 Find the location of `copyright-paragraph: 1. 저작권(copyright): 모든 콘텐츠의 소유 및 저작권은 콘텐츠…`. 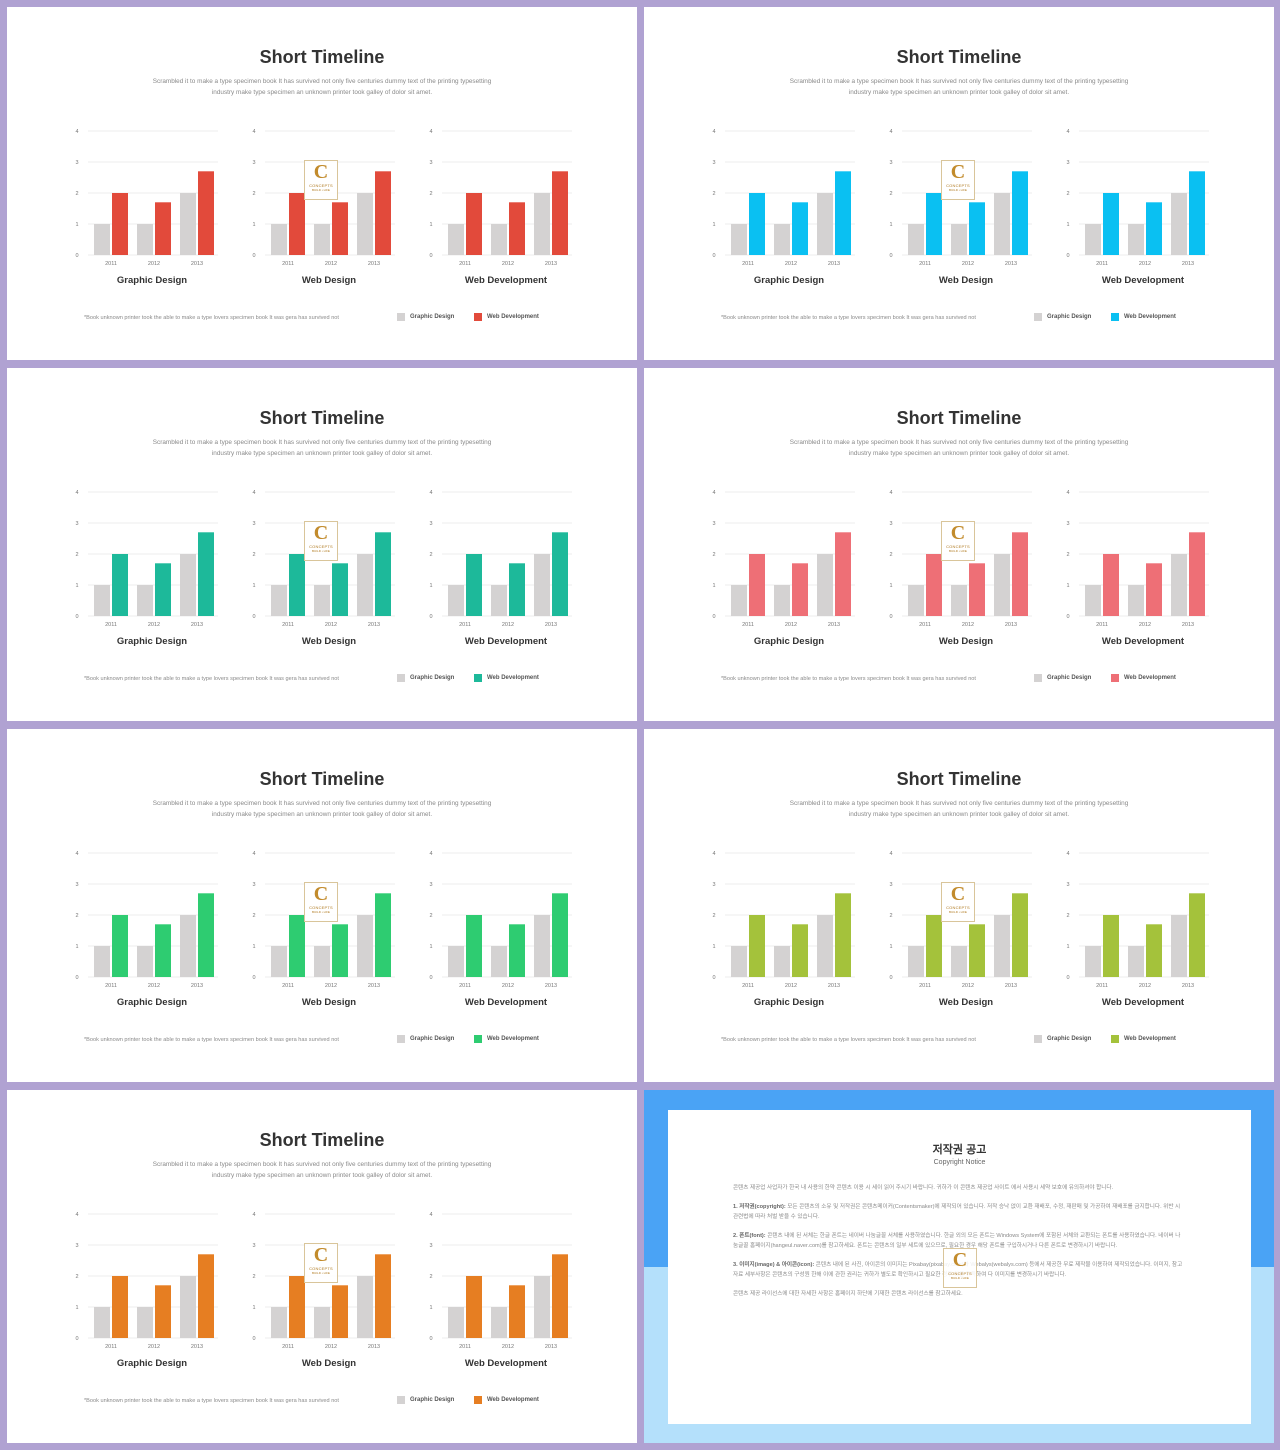

copyright-paragraph: 1. 저작권(copyright): 모든 콘텐츠의 소유 및 저작권은 콘텐츠… is located at coordinates (959, 1212).